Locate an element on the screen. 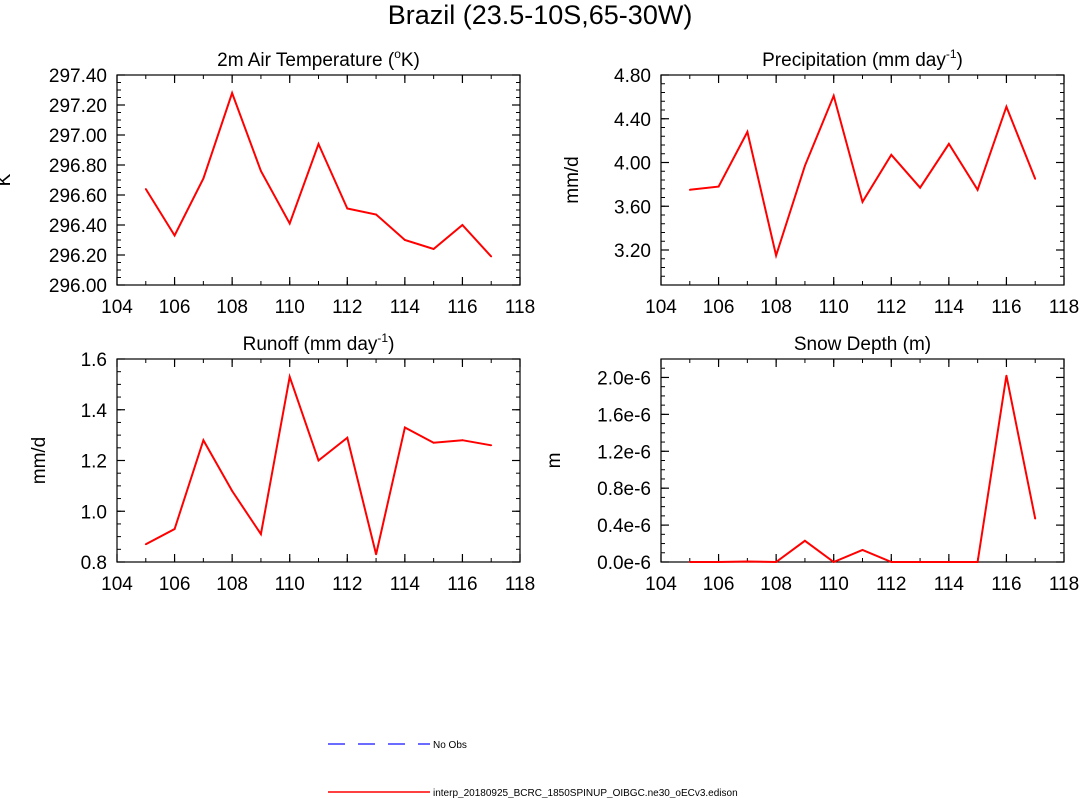 This screenshot has width=1080, height=798. y-tick-label: 3.60 is located at coordinates (632, 207).